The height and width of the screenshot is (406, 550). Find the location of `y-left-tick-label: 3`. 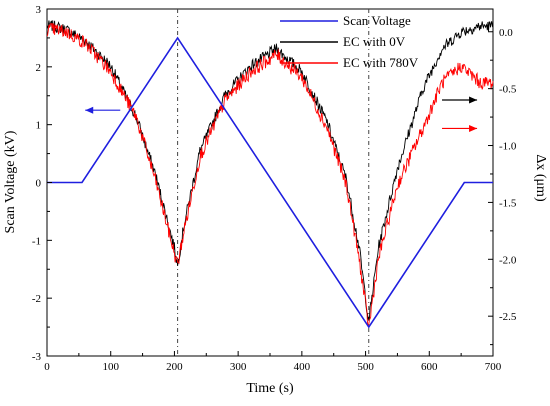

y-left-tick-label: 3 is located at coordinates (39, 10).